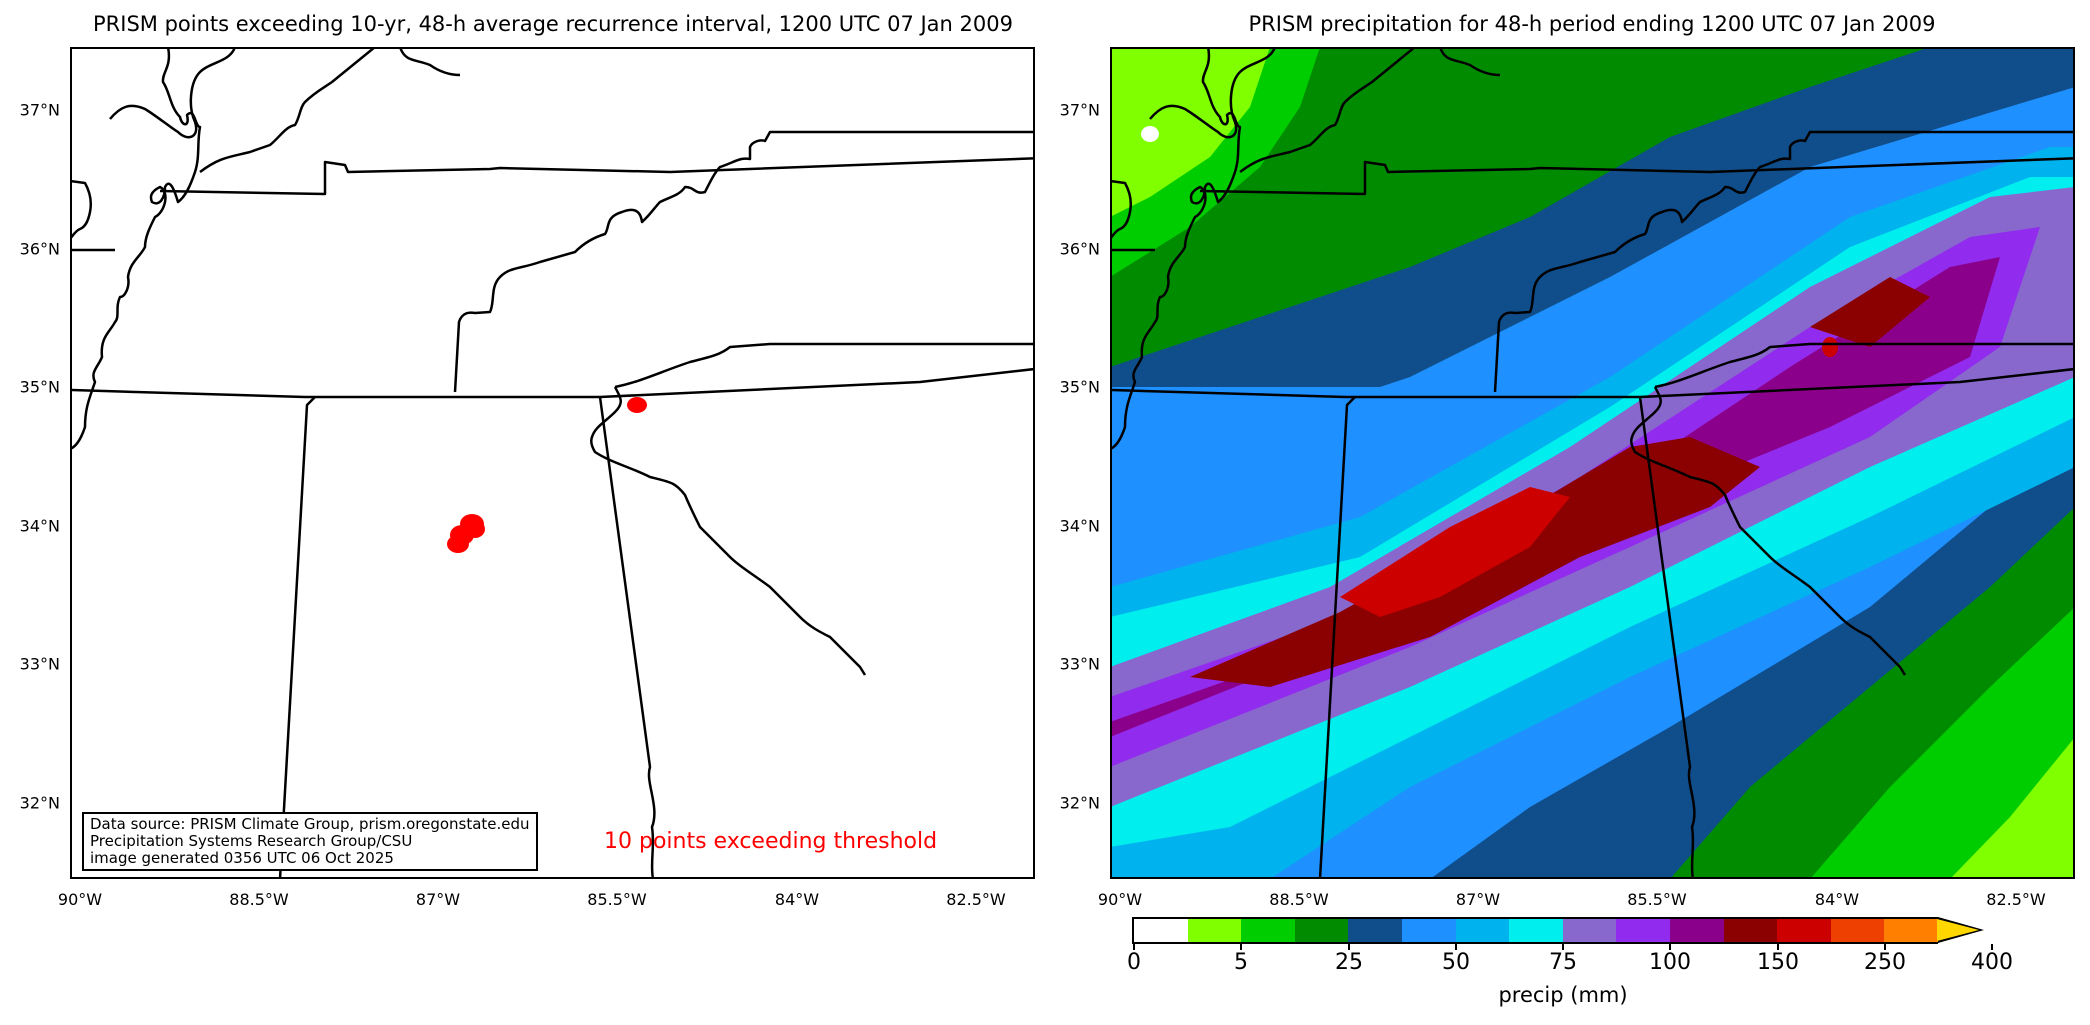  I want to click on colorbar-label-0: 0, so click(1134, 962).